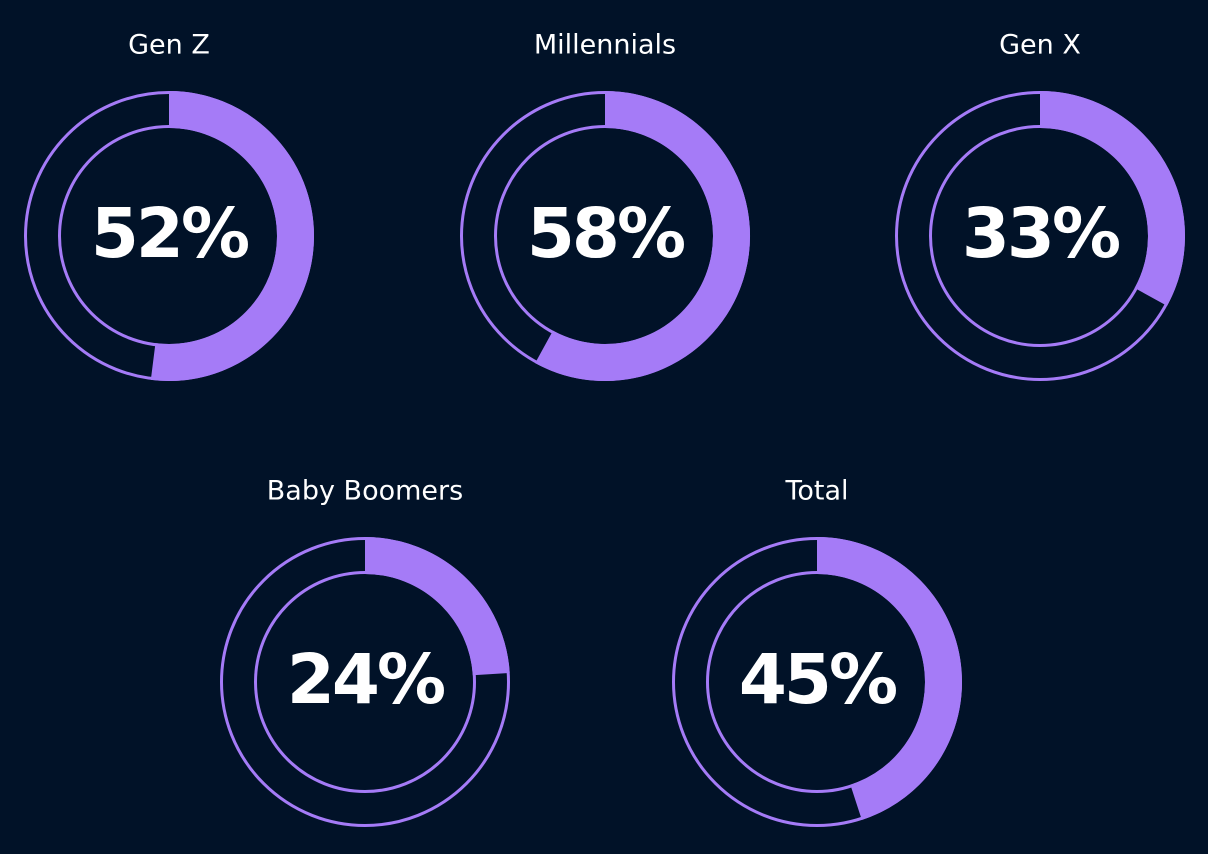 Image resolution: width=1208 pixels, height=854 pixels. I want to click on donut-value-label: 58%, so click(605, 234).